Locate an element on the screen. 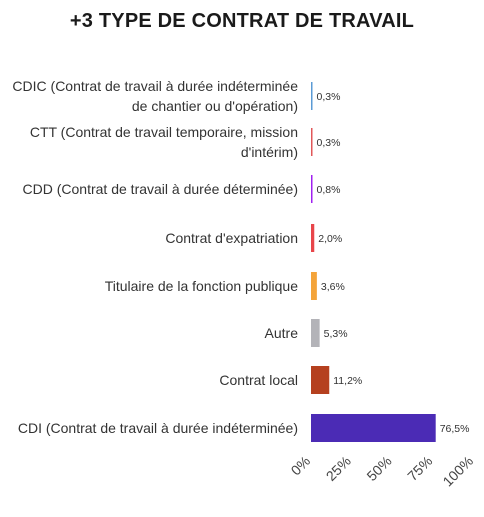 The image size is (484, 517). x-tick-label: 100% is located at coordinates (457, 471).